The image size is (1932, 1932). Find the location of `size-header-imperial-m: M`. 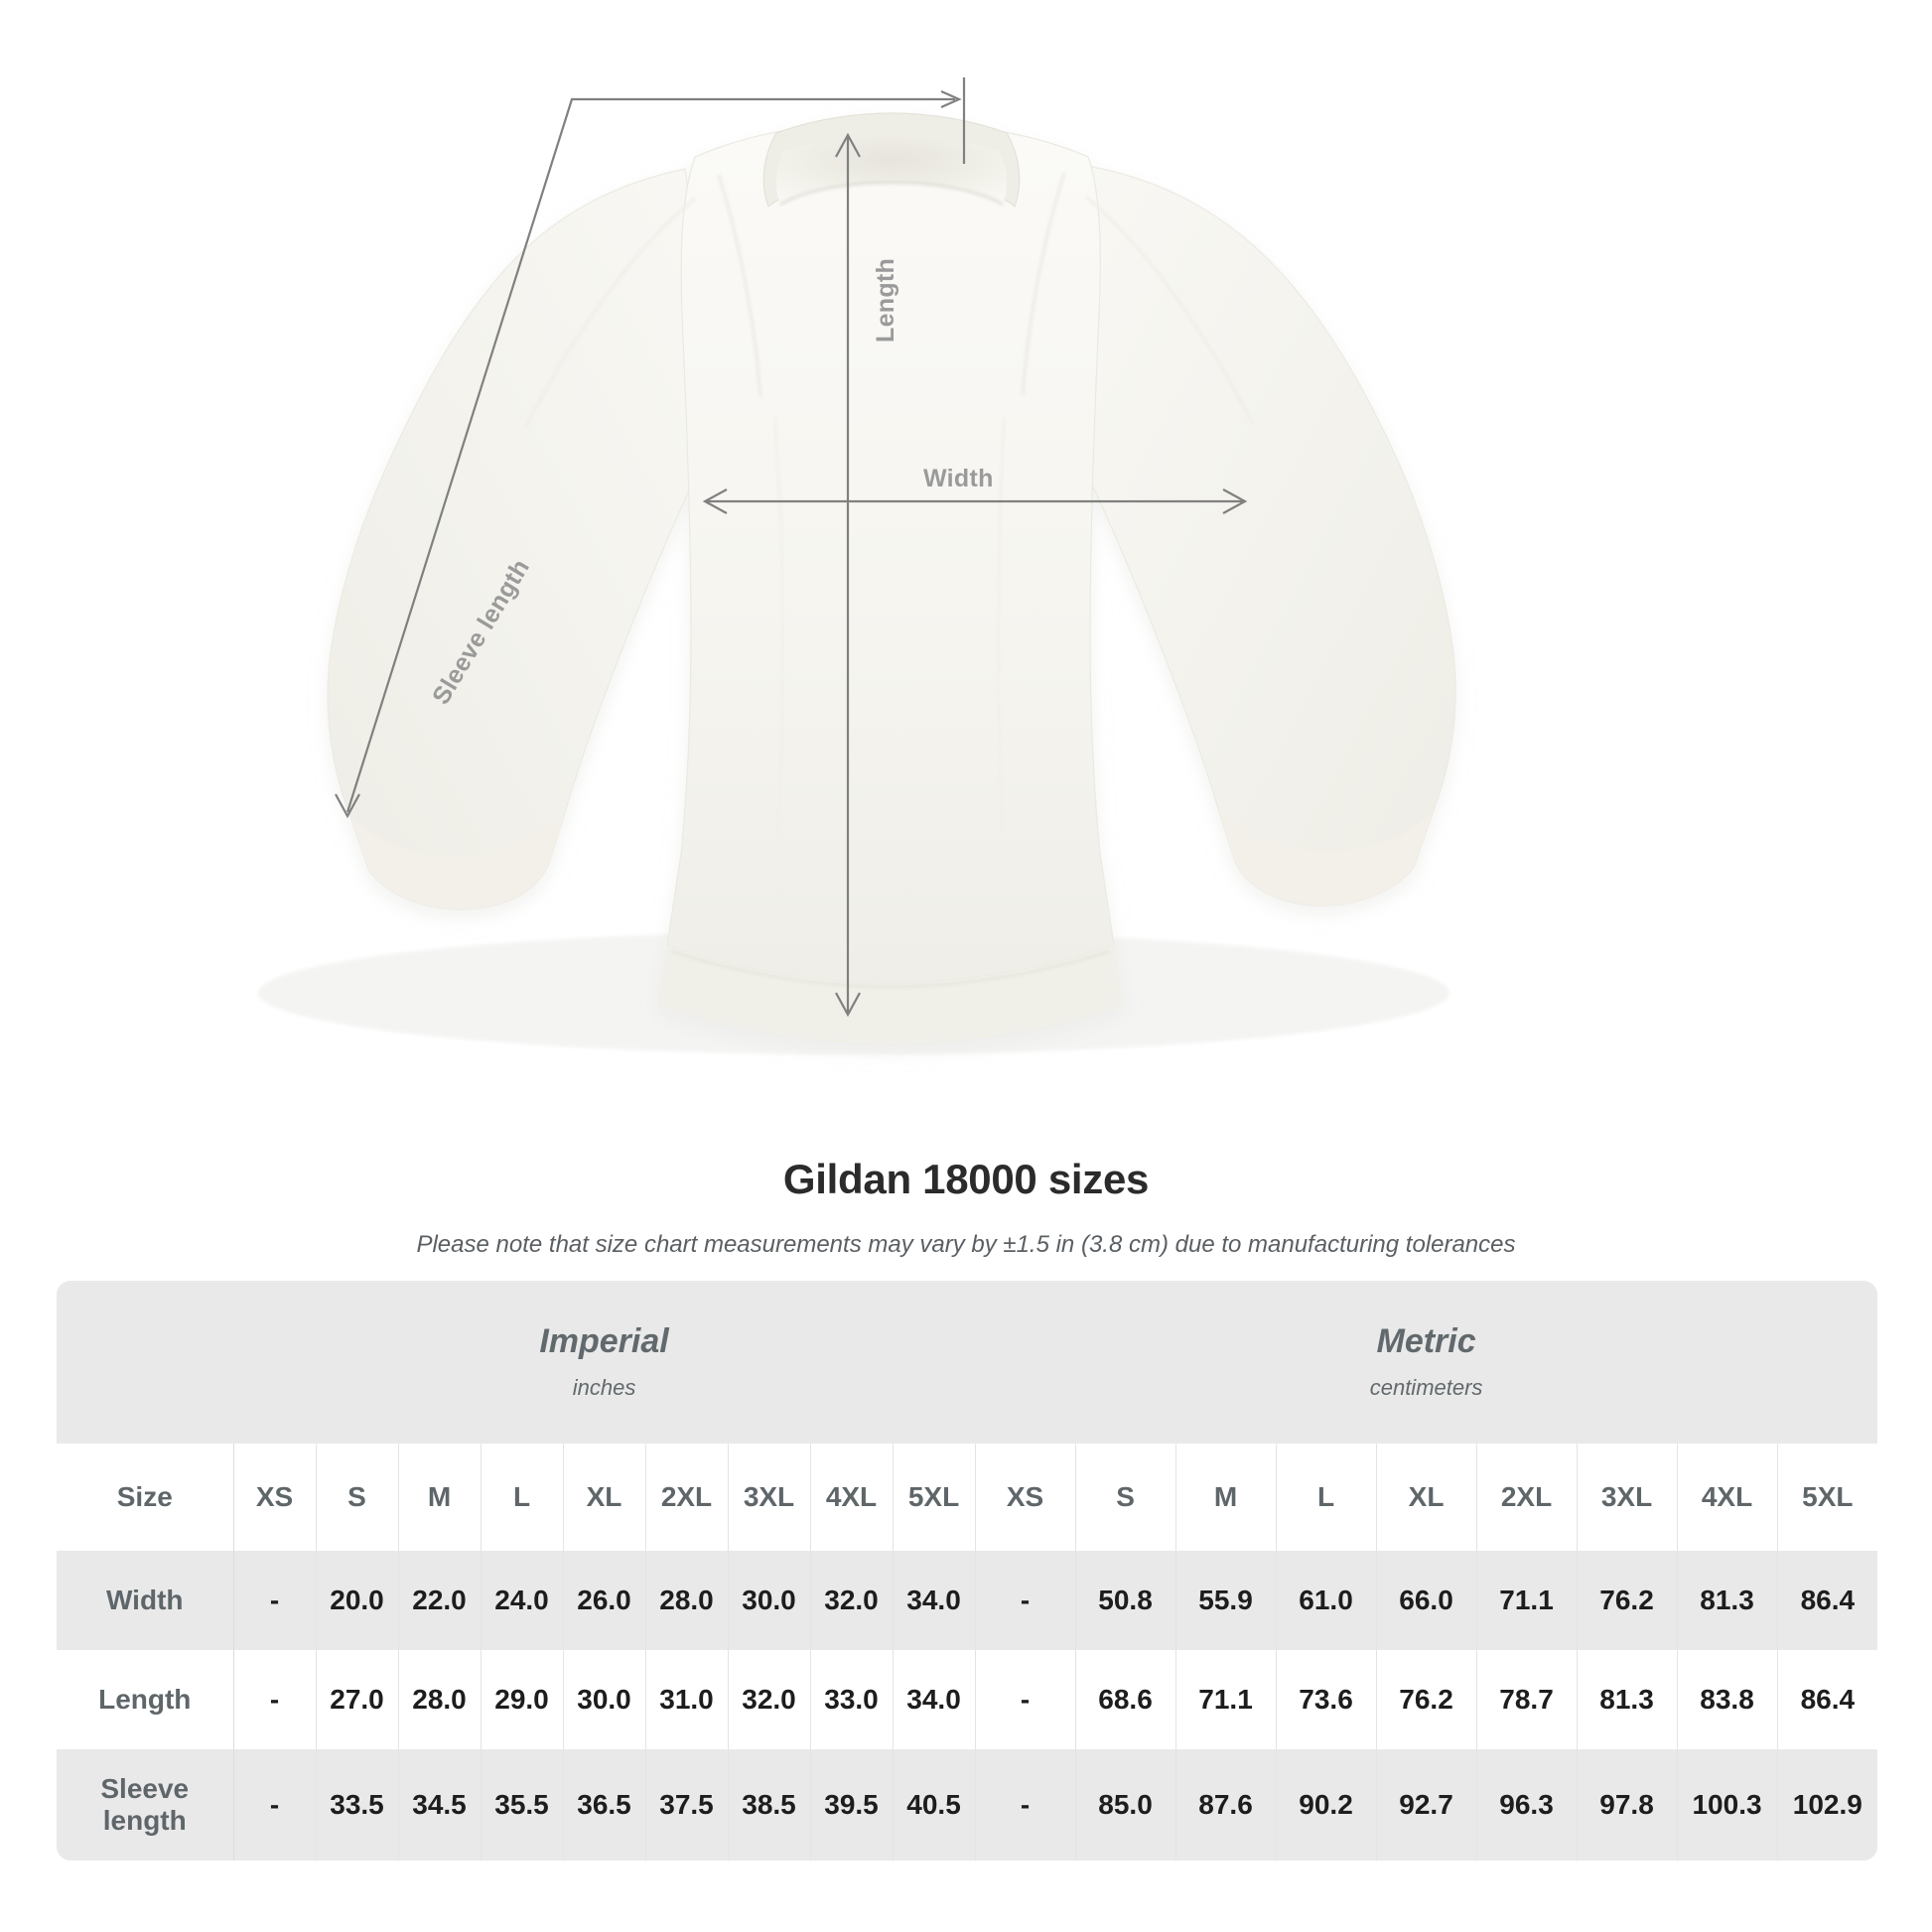

size-header-imperial-m: M is located at coordinates (440, 1497).